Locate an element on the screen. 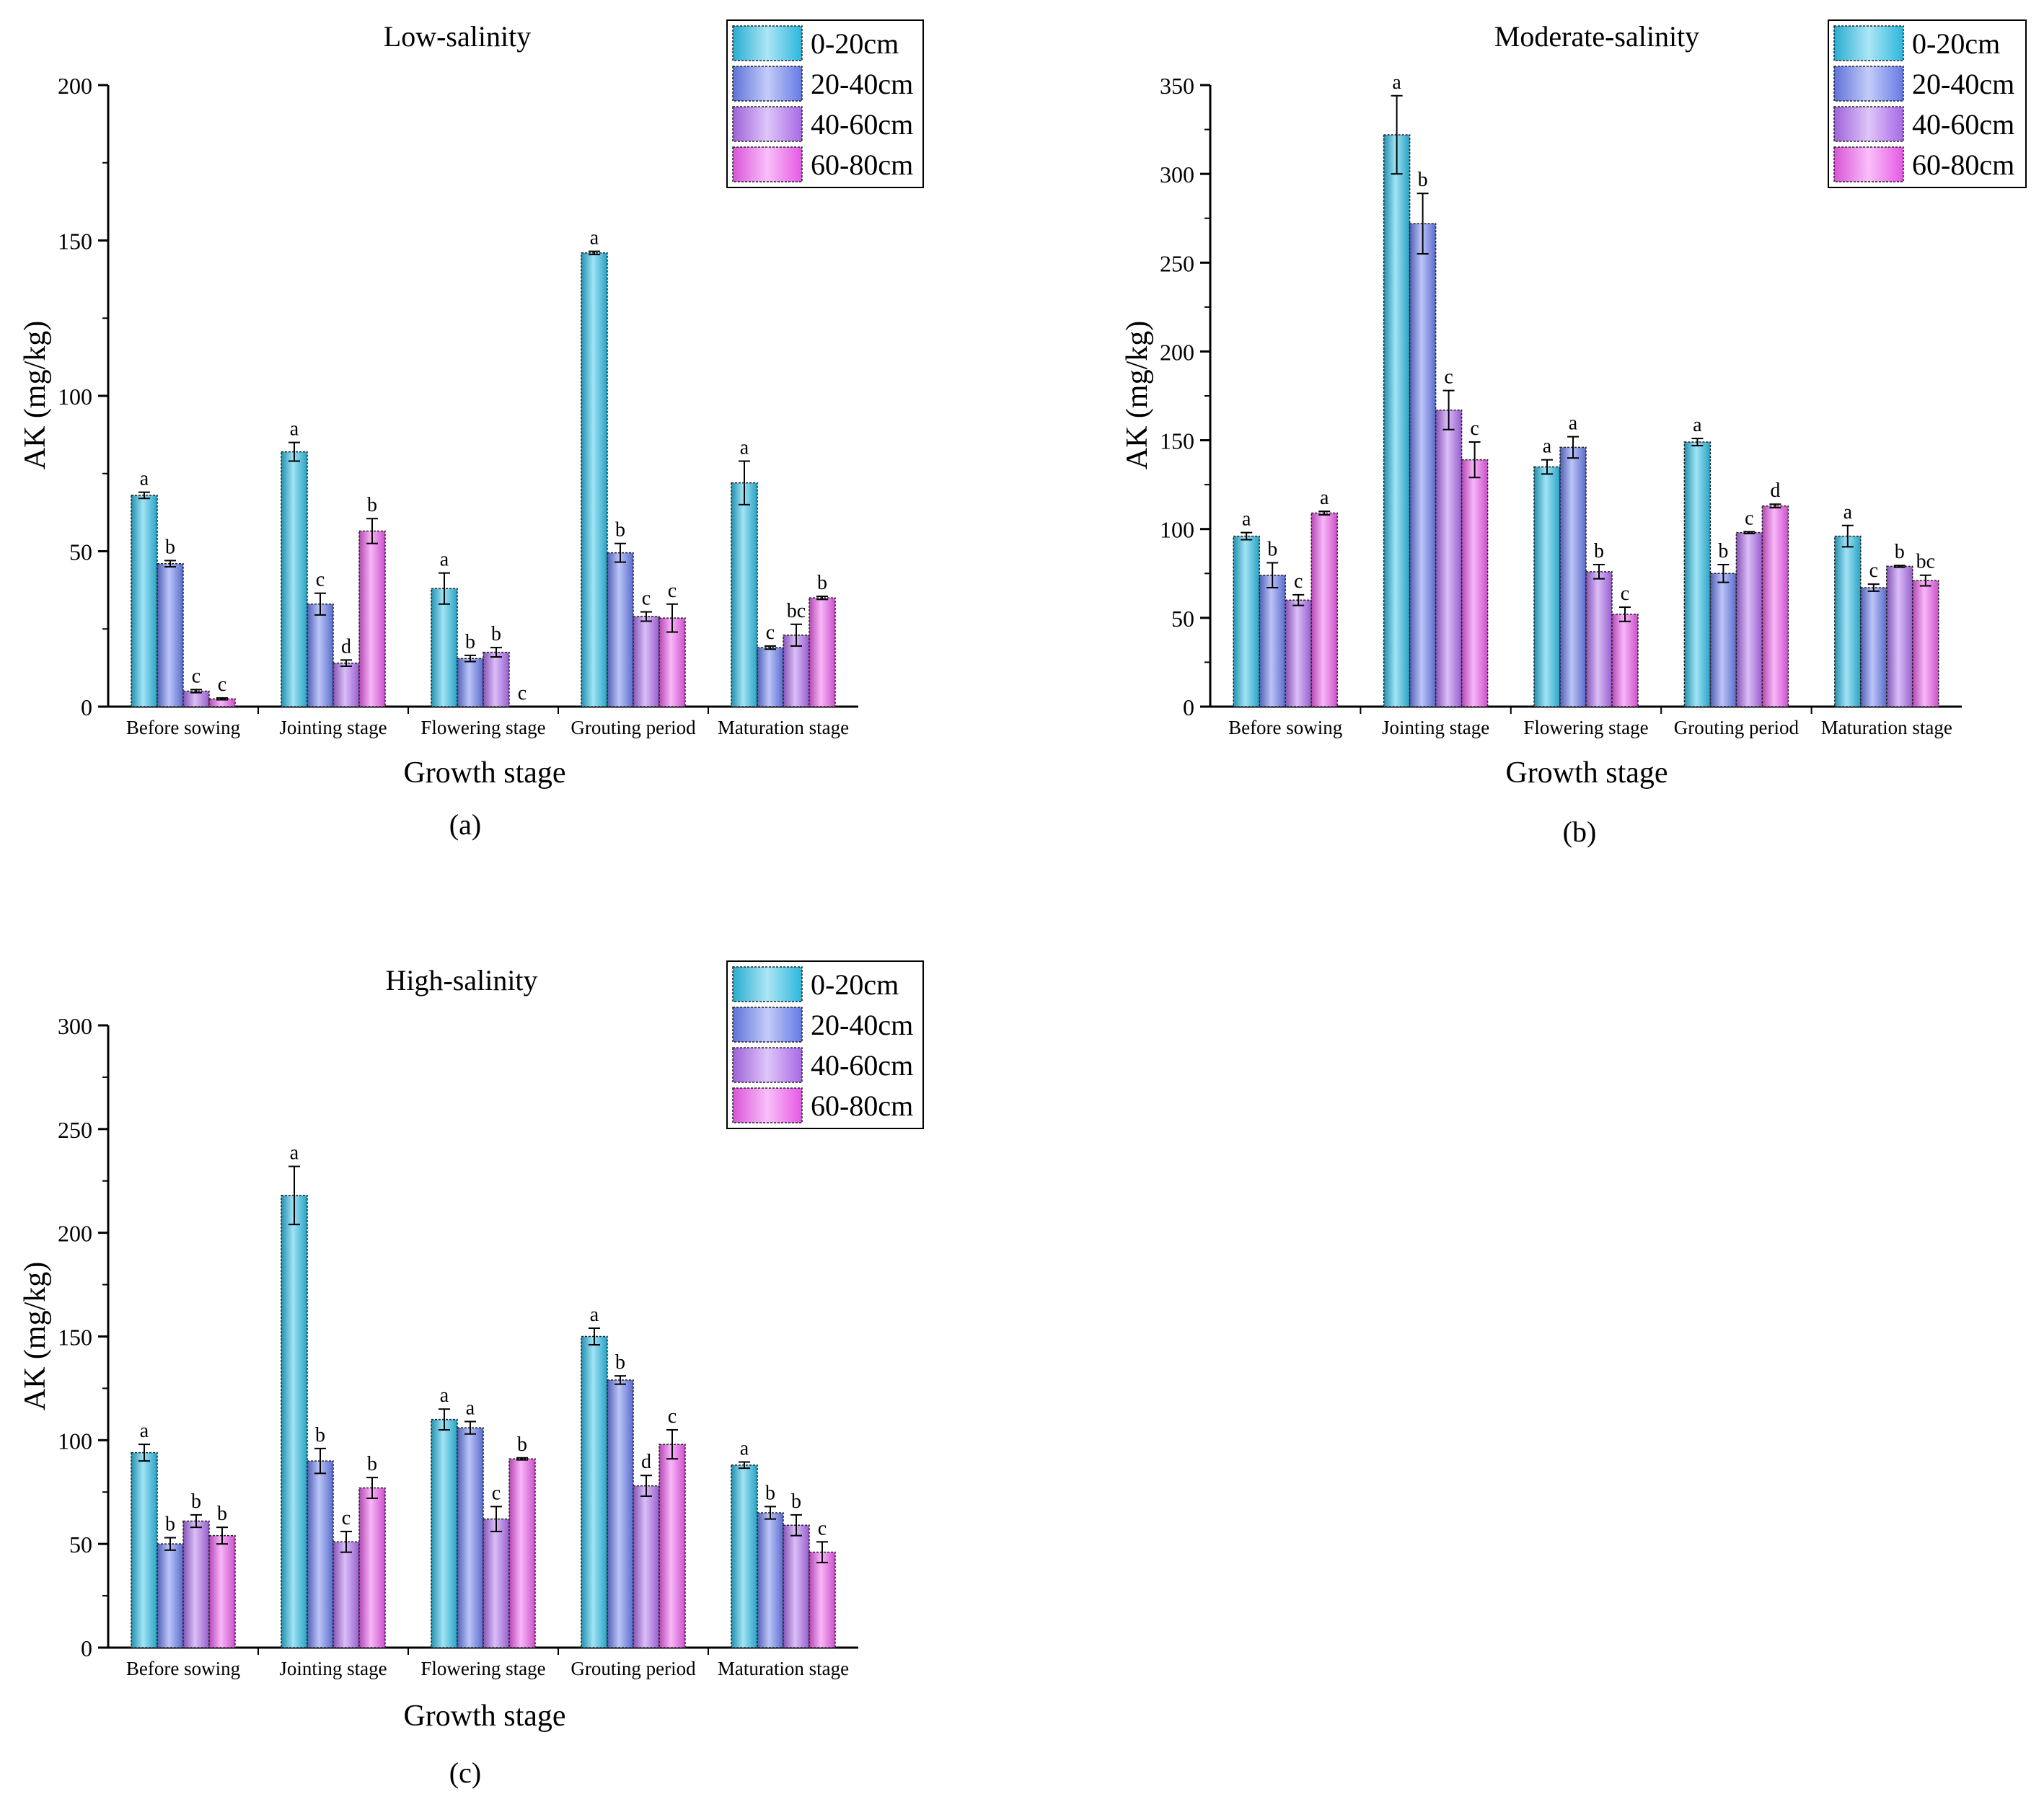 The height and width of the screenshot is (1794, 2044). y-tick-label: 100 is located at coordinates (75, 397).